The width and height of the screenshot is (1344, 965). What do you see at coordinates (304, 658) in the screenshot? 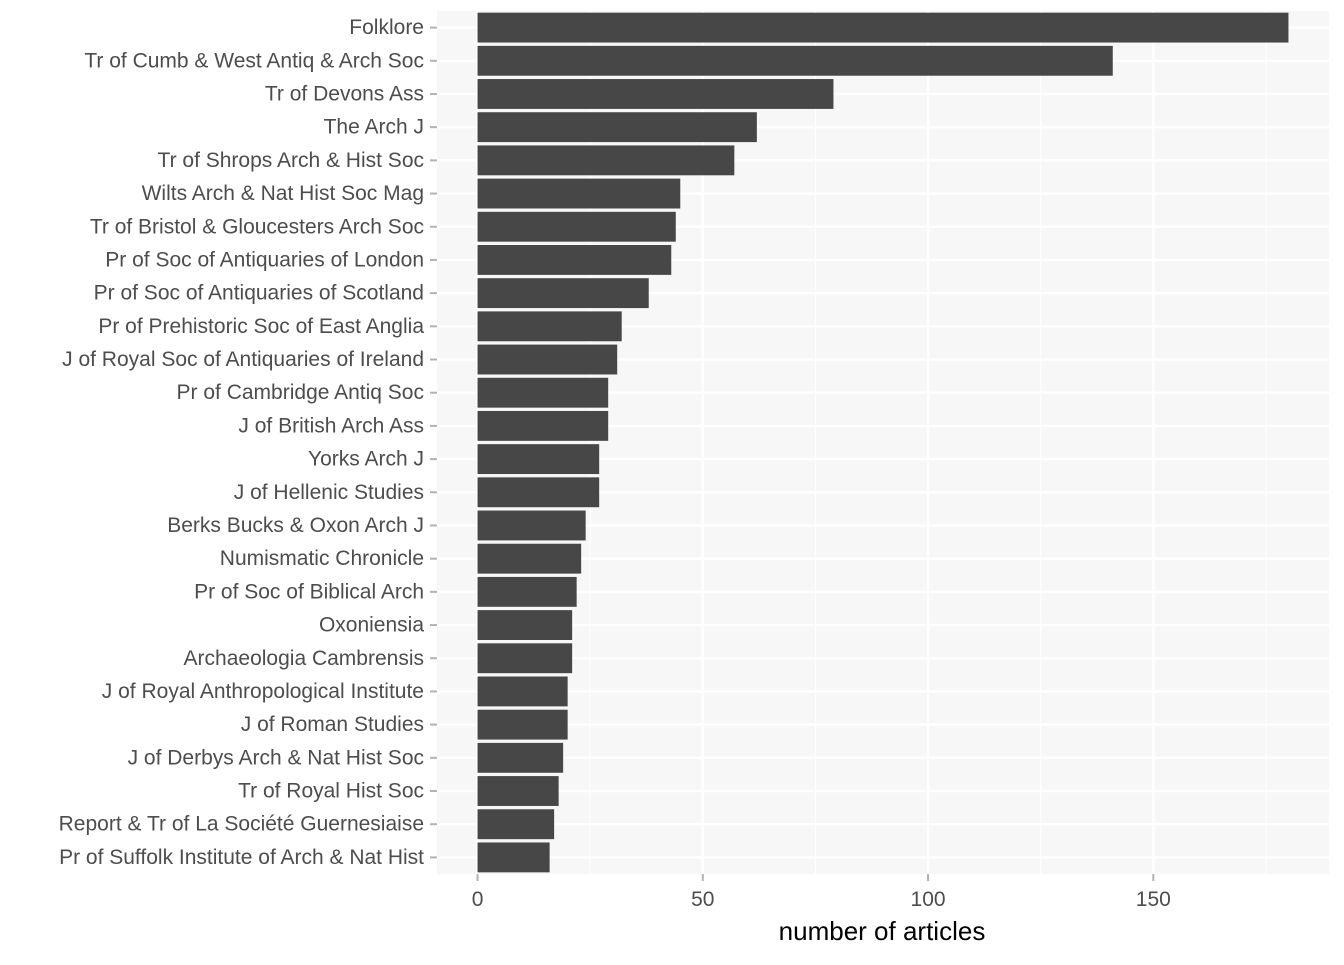
I see `y-tick-label: Archaeologia Cambrensis` at bounding box center [304, 658].